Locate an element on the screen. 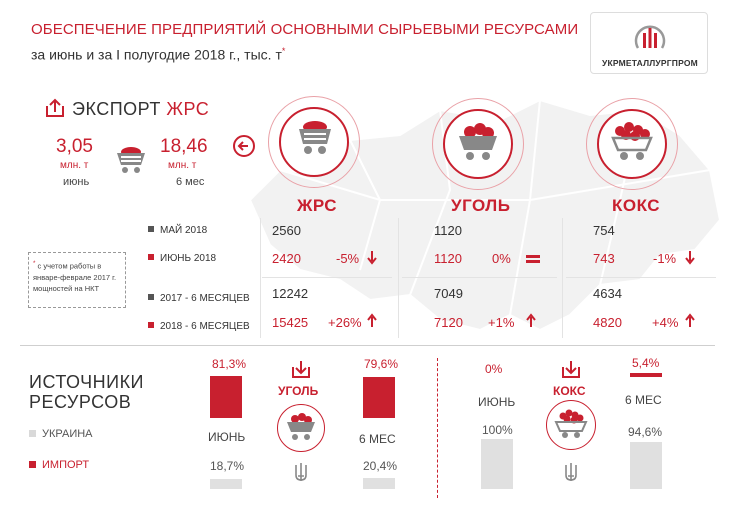 Image resolution: width=730 pixels, height=514 pixels. row-label-june: ИЮНЬ 2018 is located at coordinates (182, 258).